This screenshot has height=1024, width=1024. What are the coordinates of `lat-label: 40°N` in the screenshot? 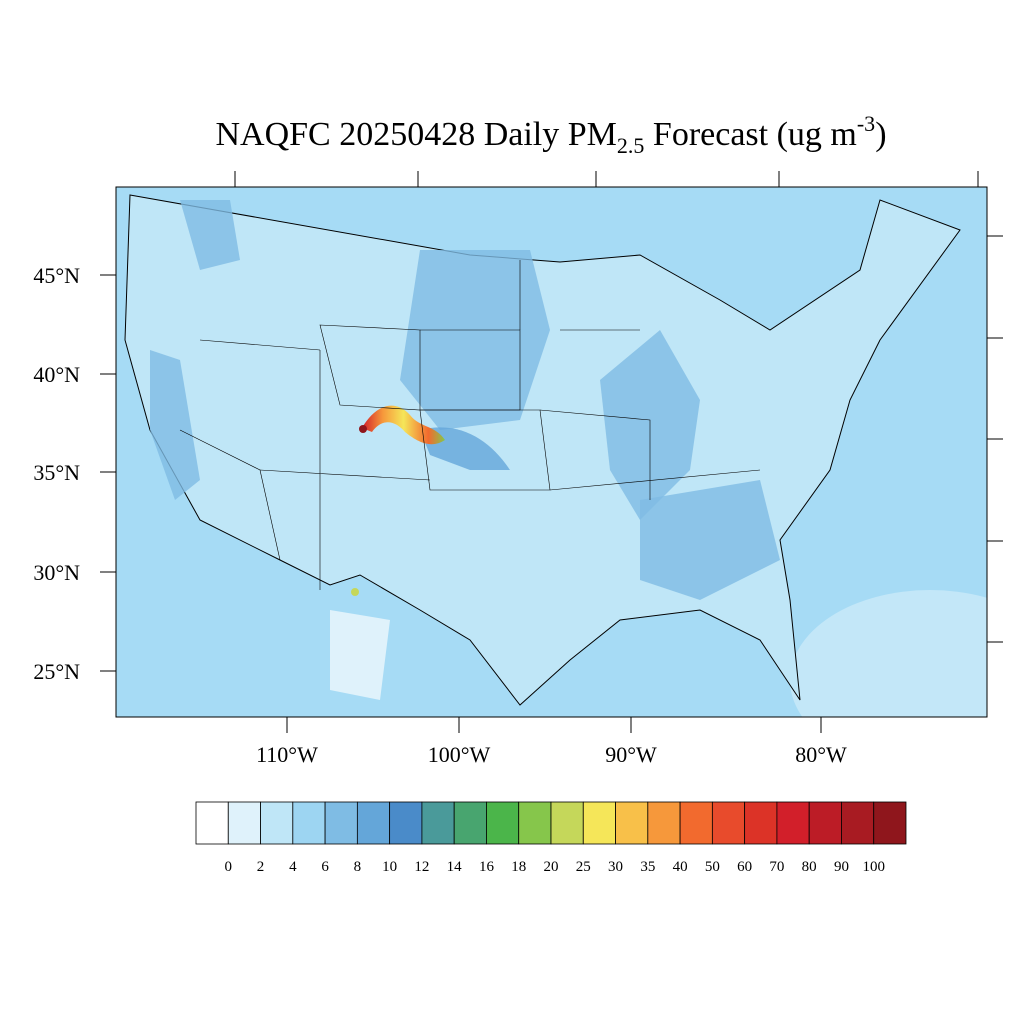 It's located at (56, 374).